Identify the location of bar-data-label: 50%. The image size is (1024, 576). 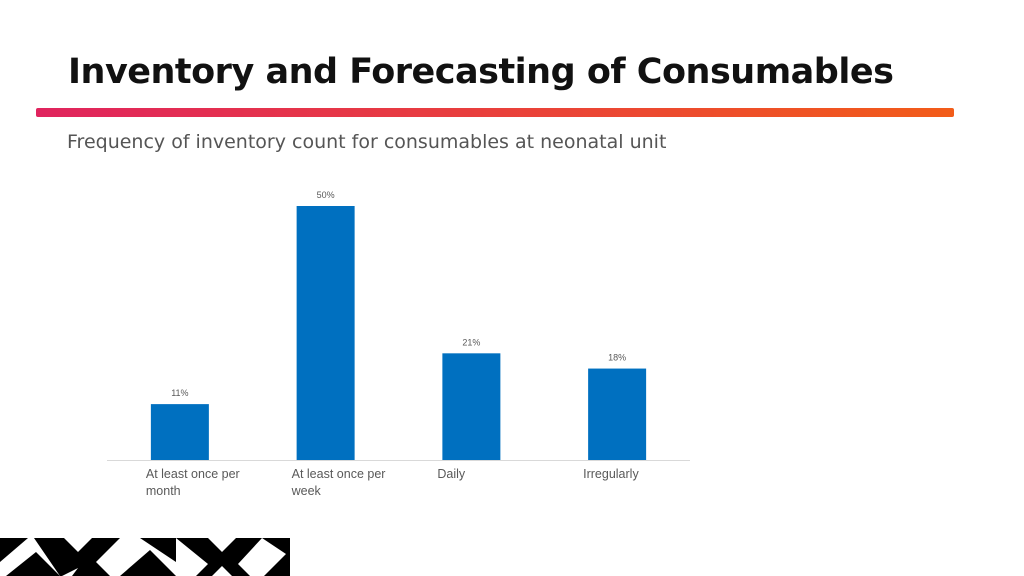
(326, 195).